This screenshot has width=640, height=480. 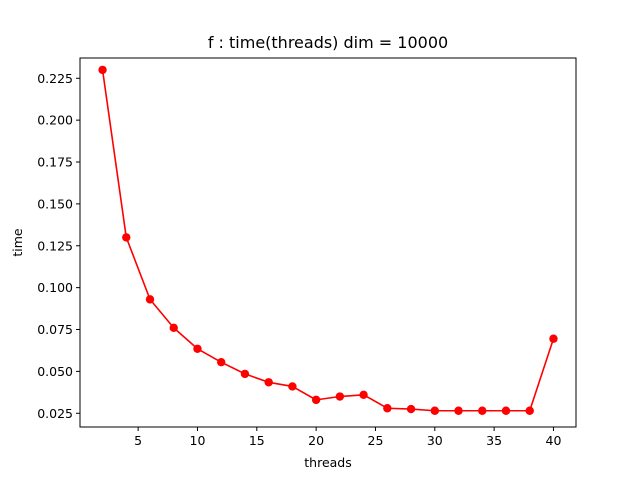 I want to click on y-axis-label: time, so click(x=17, y=242).